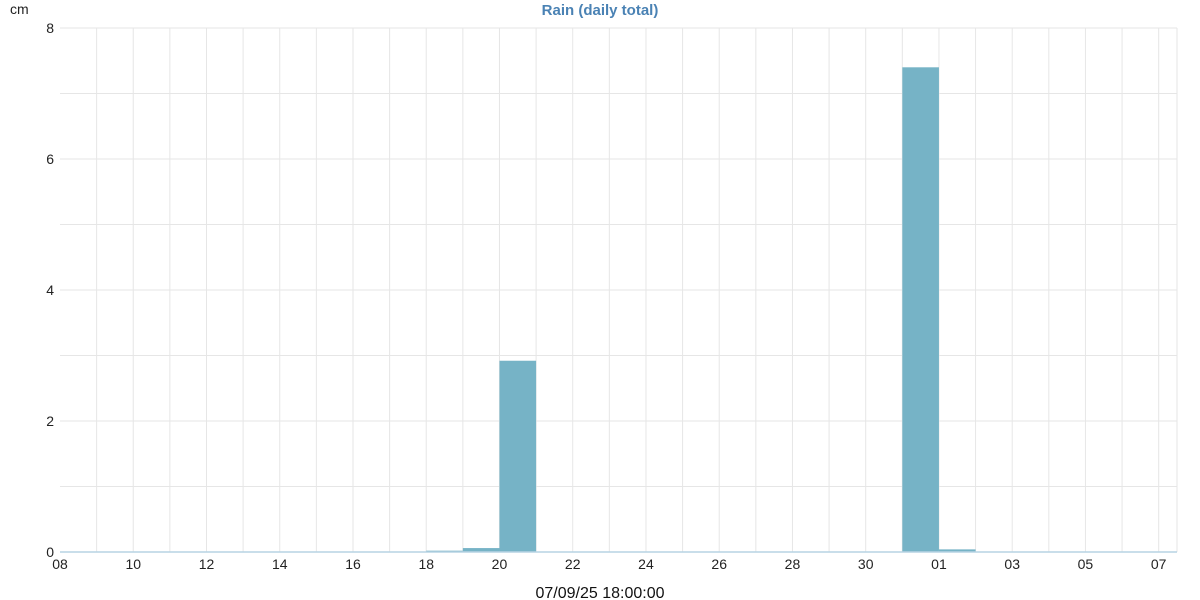 This screenshot has width=1200, height=600. Describe the element at coordinates (1086, 564) in the screenshot. I see `x-tick-label: 05` at that location.